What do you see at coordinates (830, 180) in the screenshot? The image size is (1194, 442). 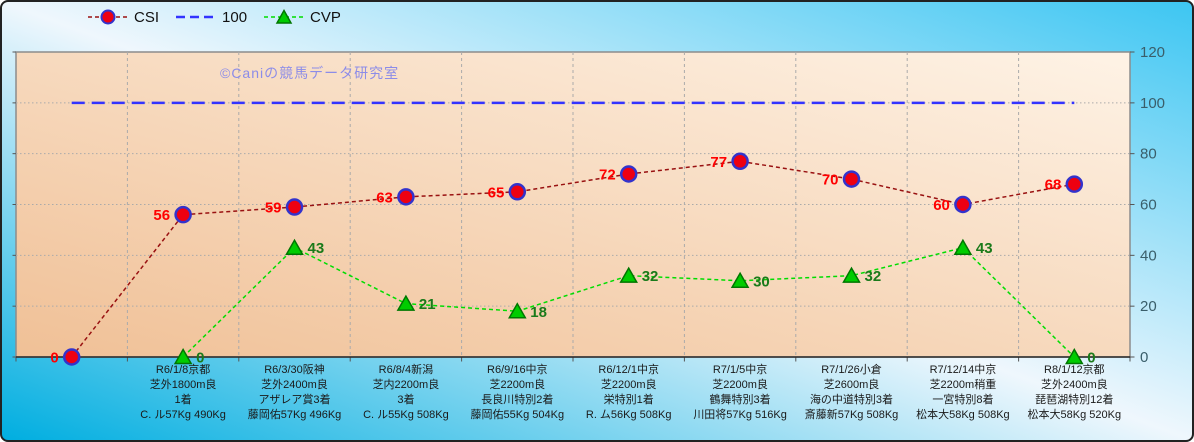 I see `csi-point-label: 70` at bounding box center [830, 180].